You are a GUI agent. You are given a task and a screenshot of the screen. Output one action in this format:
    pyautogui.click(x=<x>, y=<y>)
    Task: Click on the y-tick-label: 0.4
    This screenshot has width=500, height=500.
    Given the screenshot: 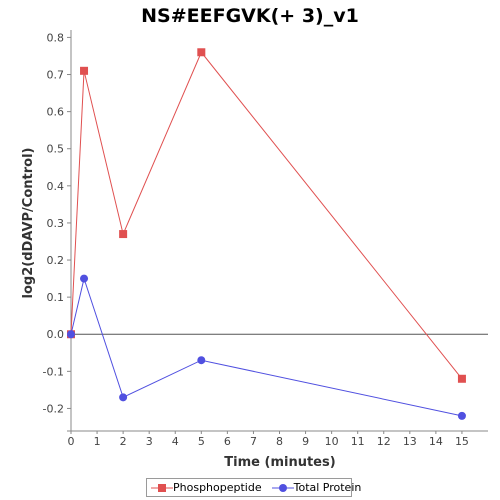 What is the action you would take?
    pyautogui.click(x=56, y=186)
    